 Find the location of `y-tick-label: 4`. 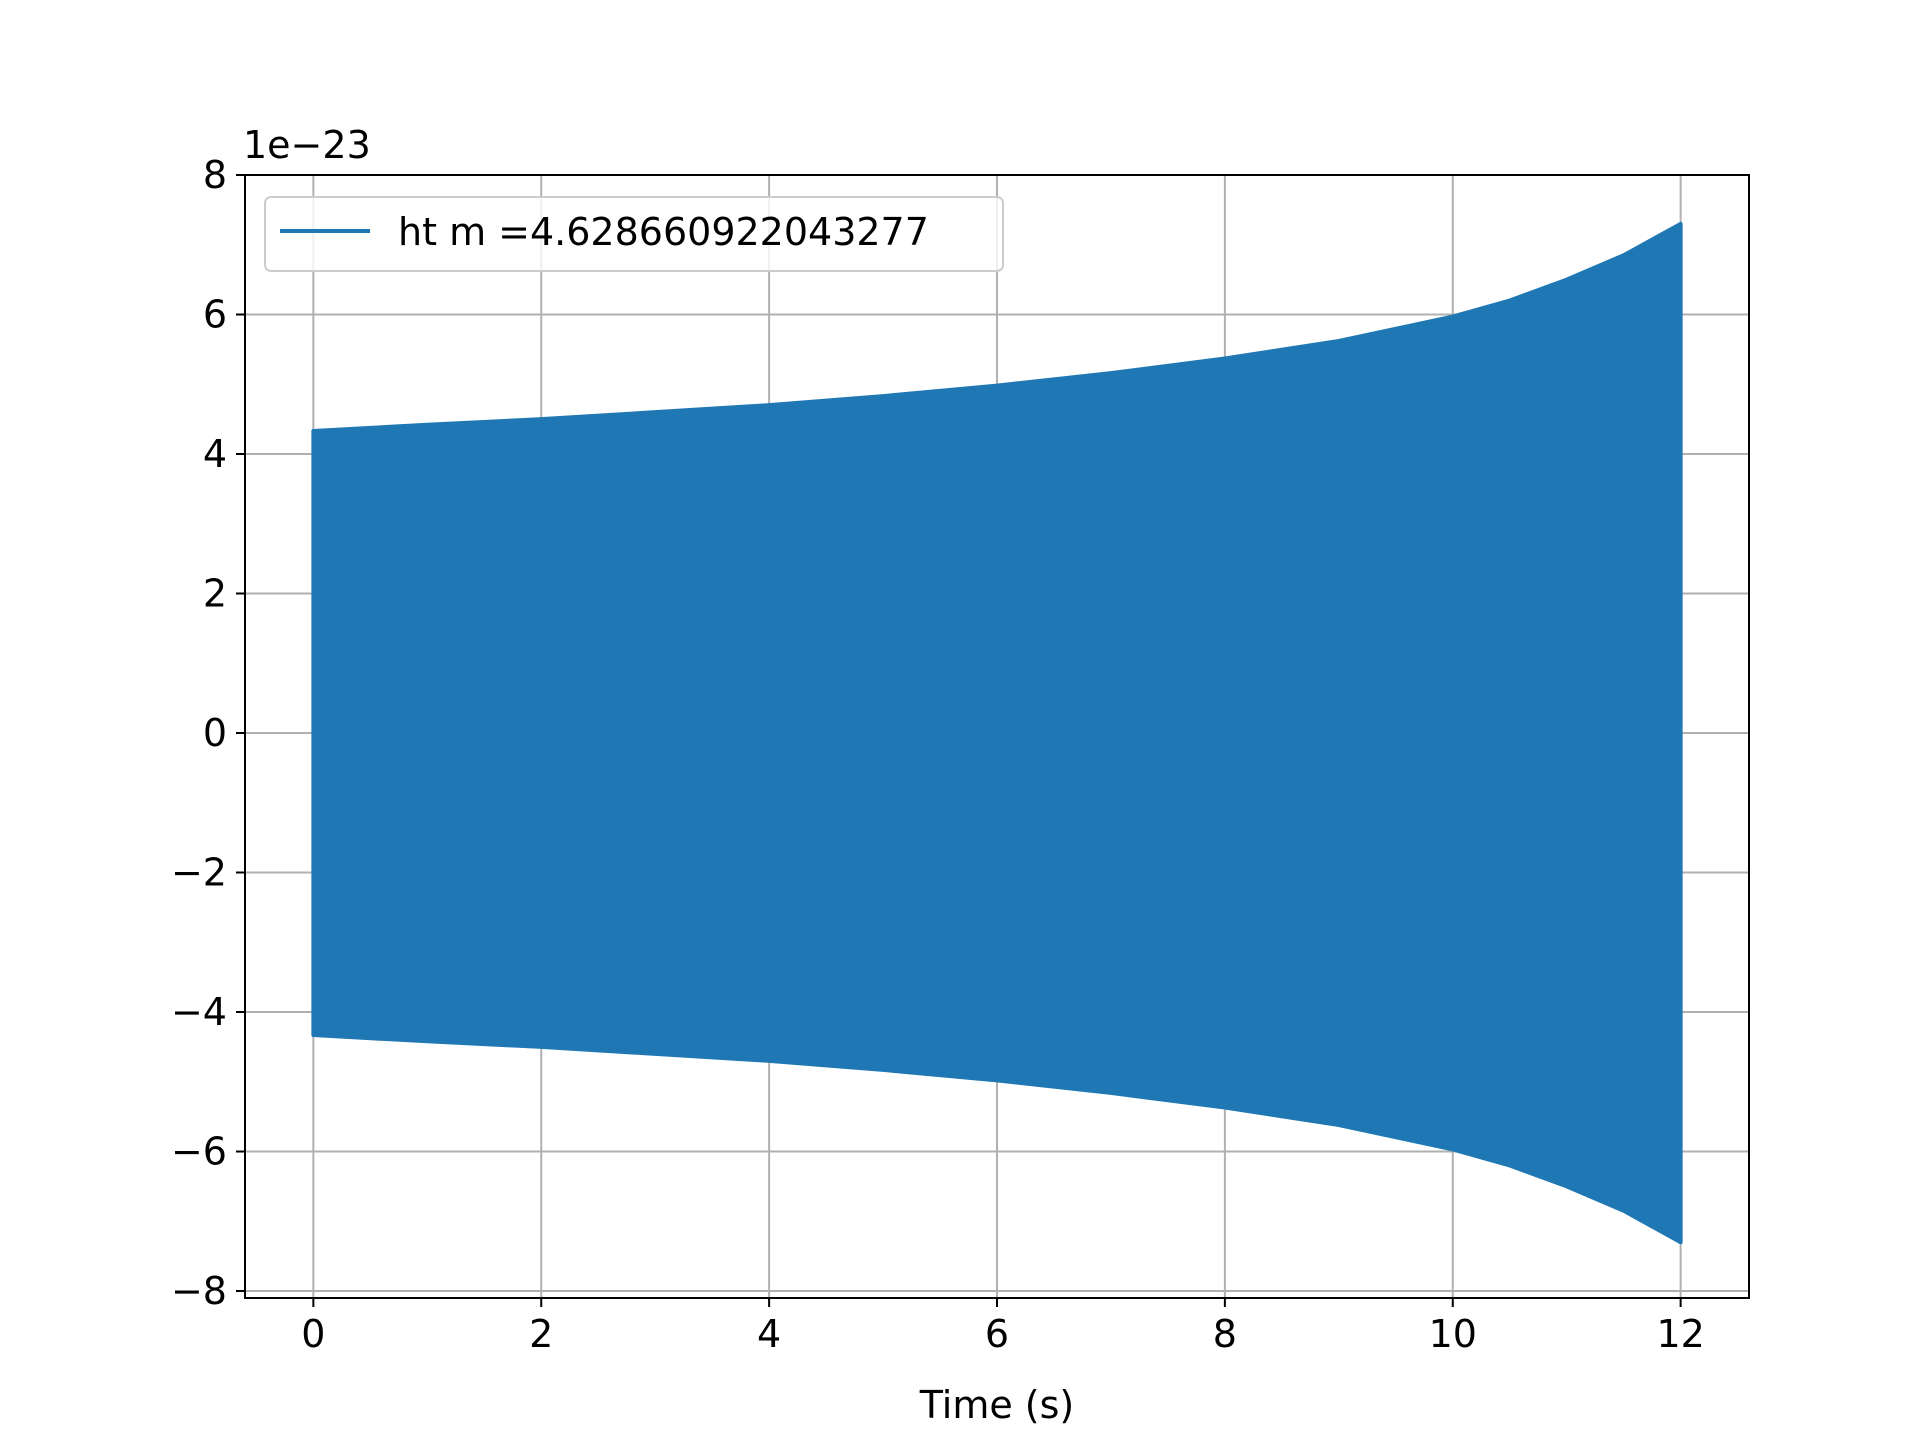

y-tick-label: 4 is located at coordinates (215, 454).